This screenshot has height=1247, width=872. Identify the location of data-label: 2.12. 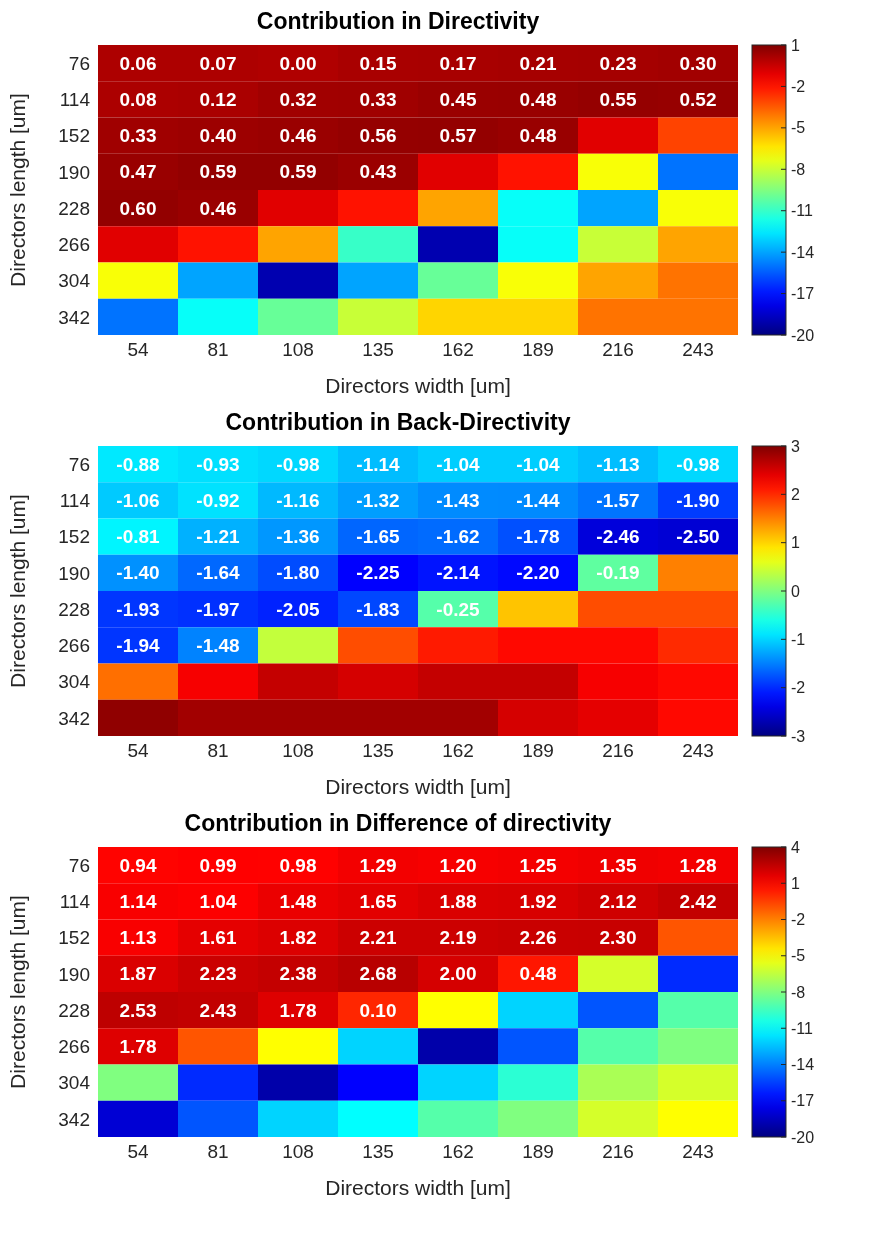
(618, 901).